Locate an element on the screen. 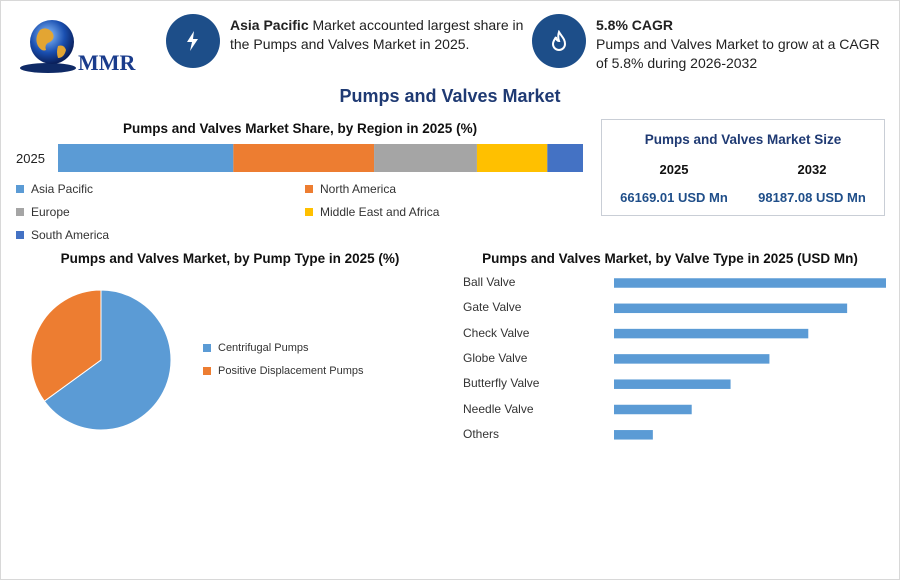 This screenshot has width=900, height=580. valve-bar-globe-valve is located at coordinates (692, 359).